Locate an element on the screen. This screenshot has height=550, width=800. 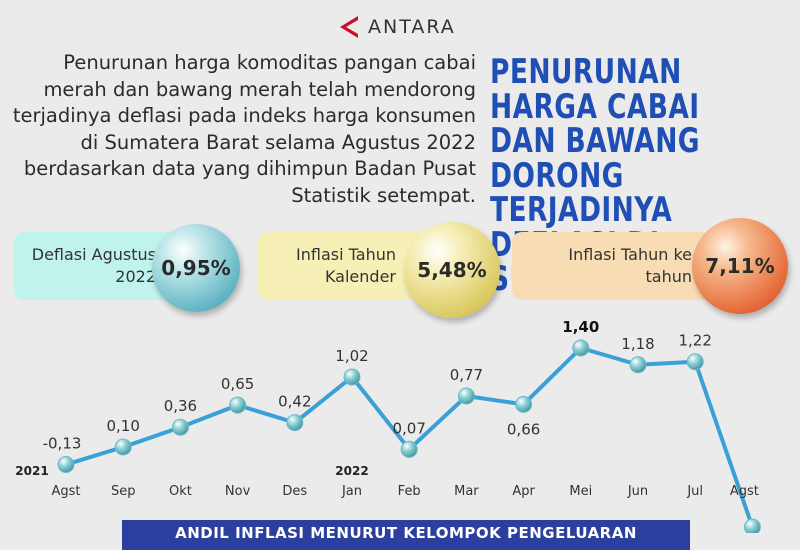
data-label: 0,65 is located at coordinates (237, 384).